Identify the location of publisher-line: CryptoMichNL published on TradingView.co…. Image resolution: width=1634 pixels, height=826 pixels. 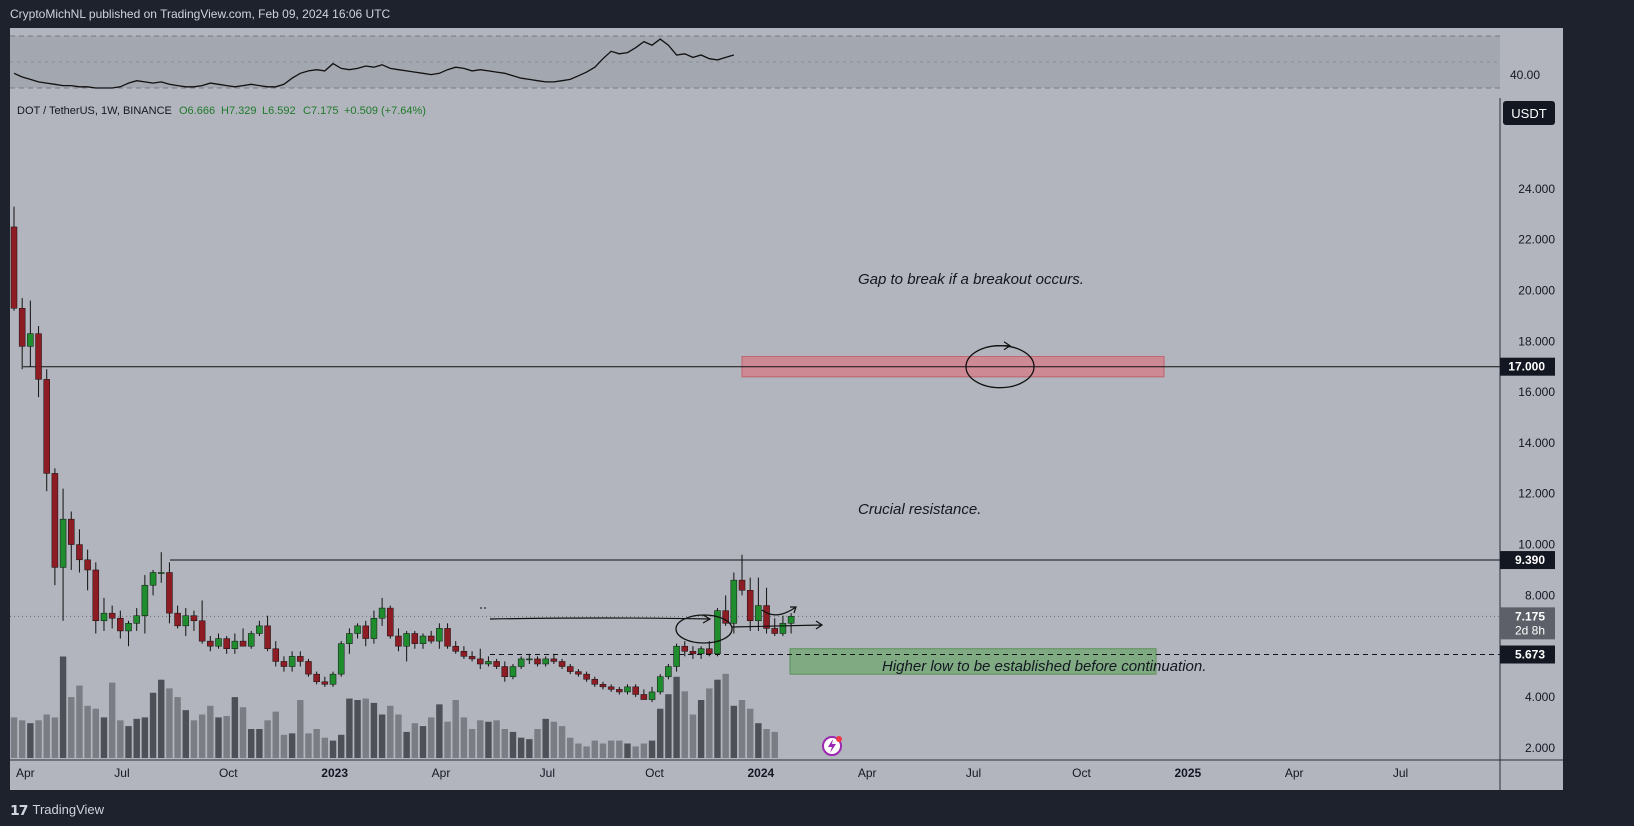
(200, 14).